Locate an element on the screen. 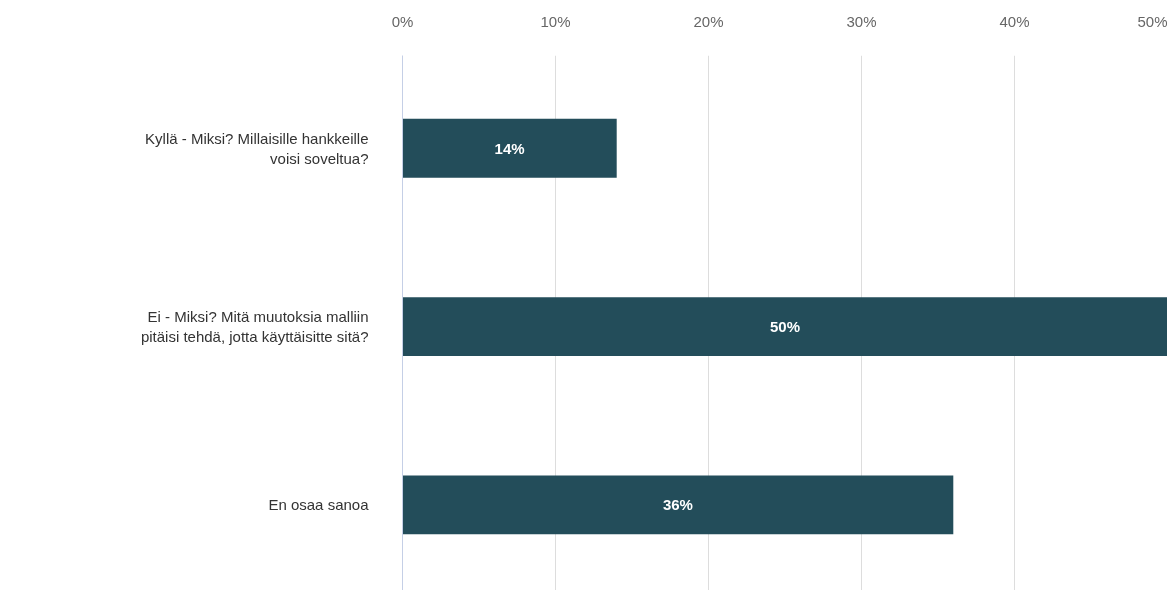 The height and width of the screenshot is (590, 1167). data-label: 50% is located at coordinates (785, 327).